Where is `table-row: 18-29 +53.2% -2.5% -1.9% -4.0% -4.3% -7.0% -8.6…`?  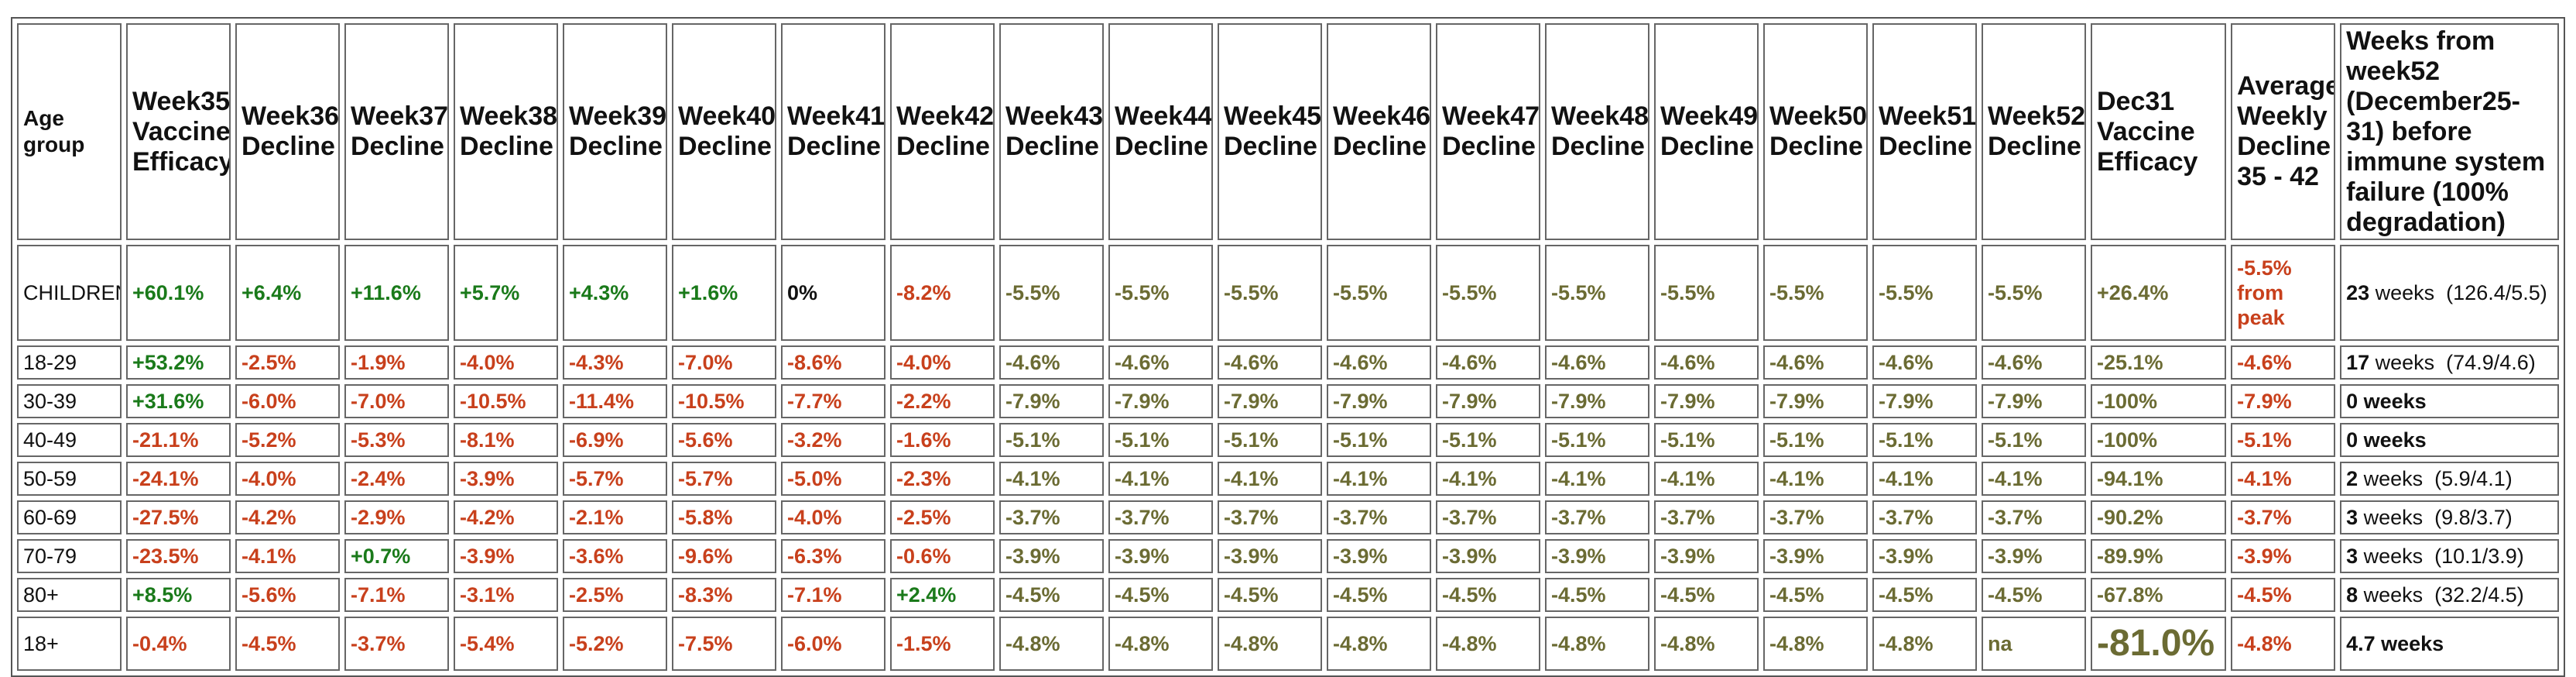
table-row: 18-29 +53.2% -2.5% -1.9% -4.0% -4.3% -7.0% -8.6… is located at coordinates (1288, 362).